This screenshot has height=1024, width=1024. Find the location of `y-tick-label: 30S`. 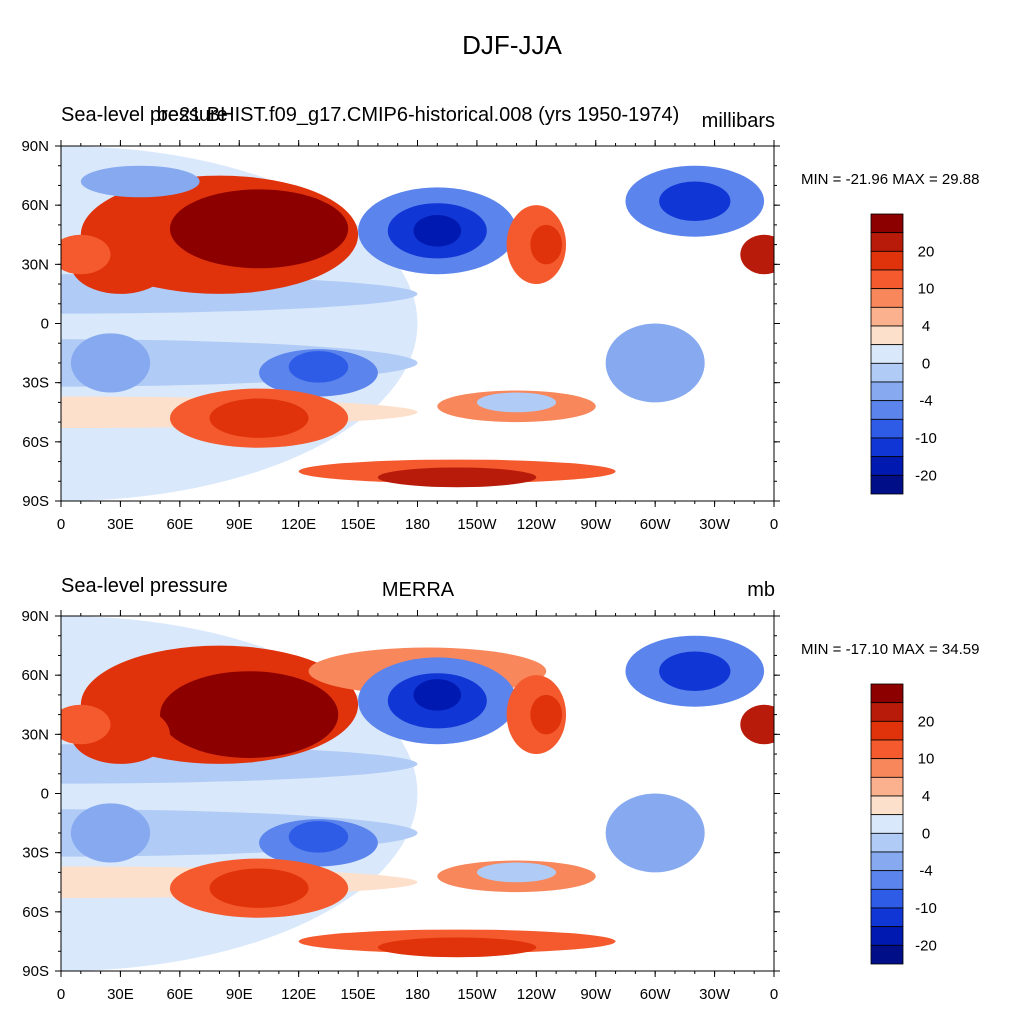

y-tick-label: 30S is located at coordinates (35, 853).